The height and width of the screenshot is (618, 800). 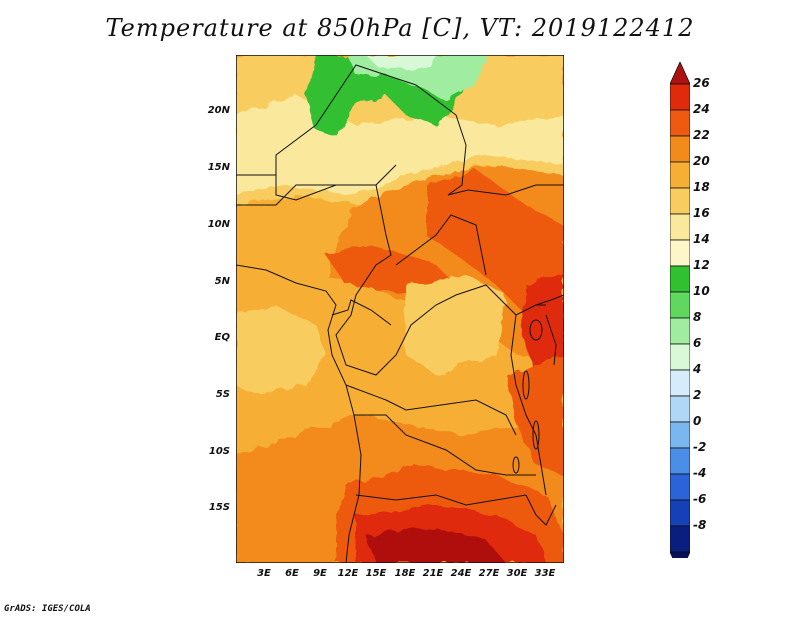 What do you see at coordinates (701, 265) in the screenshot?
I see `colorbar-label: 12` at bounding box center [701, 265].